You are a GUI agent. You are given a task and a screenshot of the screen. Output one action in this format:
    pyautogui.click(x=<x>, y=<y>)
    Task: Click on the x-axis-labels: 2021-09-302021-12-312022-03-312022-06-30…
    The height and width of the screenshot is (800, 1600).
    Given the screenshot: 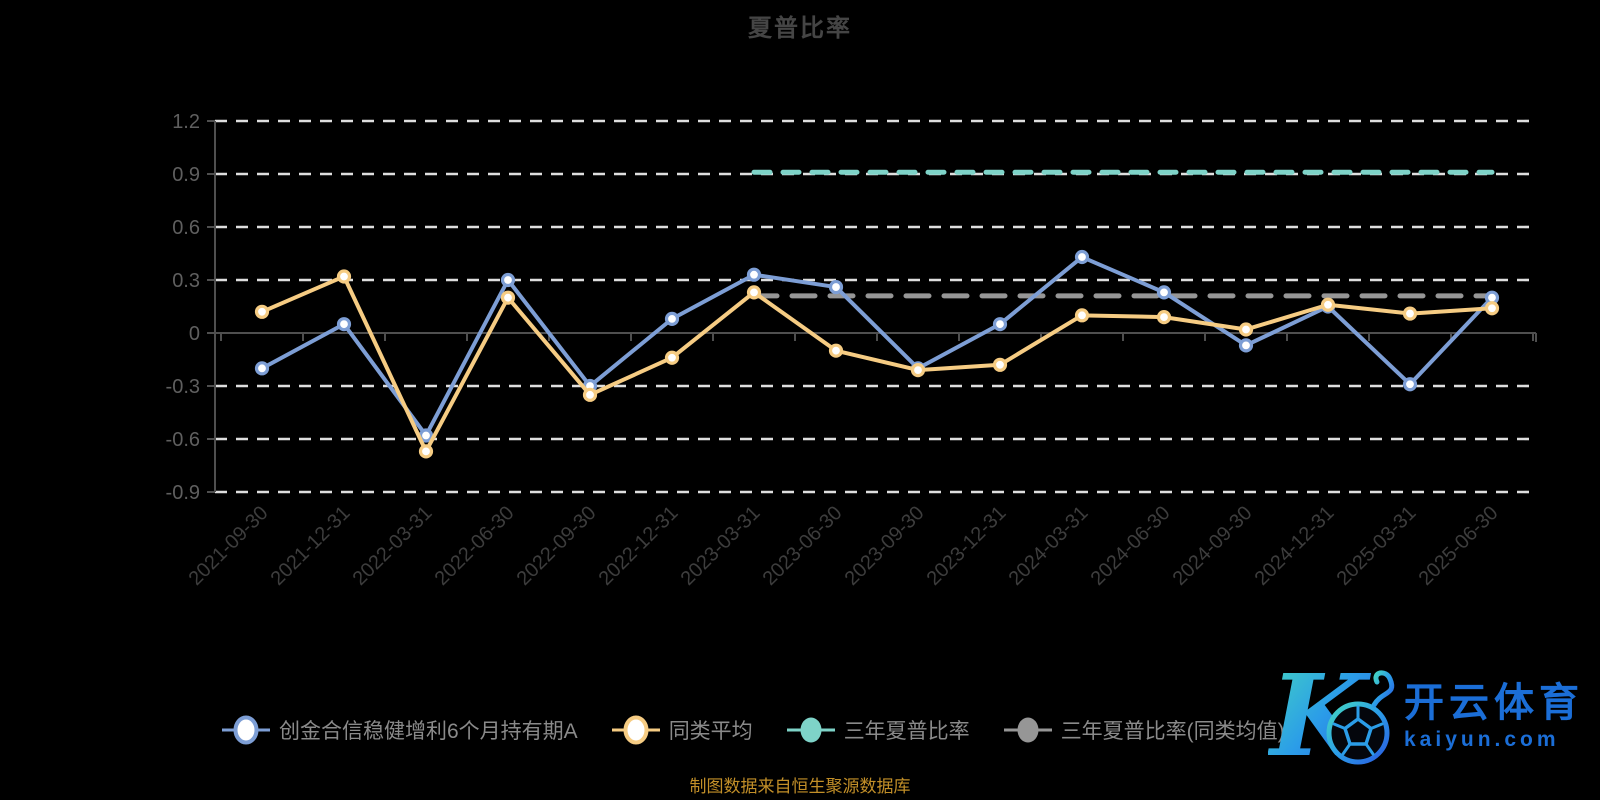 What is the action you would take?
    pyautogui.click(x=844, y=546)
    